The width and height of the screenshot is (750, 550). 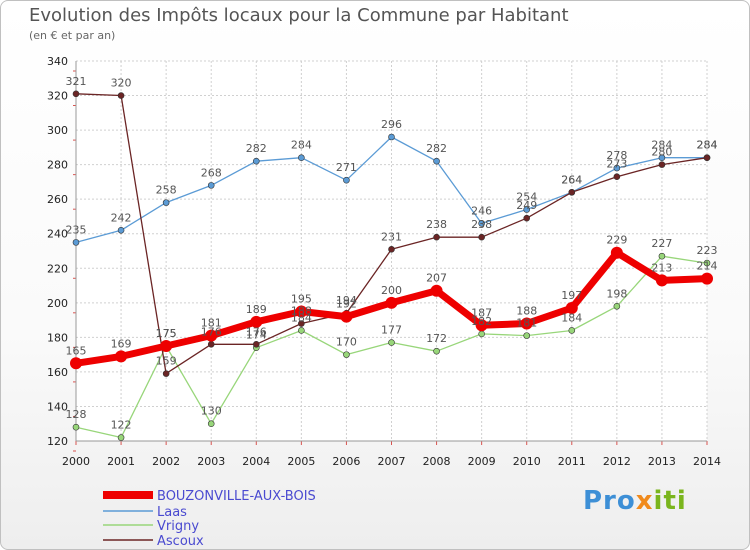 What do you see at coordinates (57, 61) in the screenshot?
I see `y-tick-label: 340` at bounding box center [57, 61].